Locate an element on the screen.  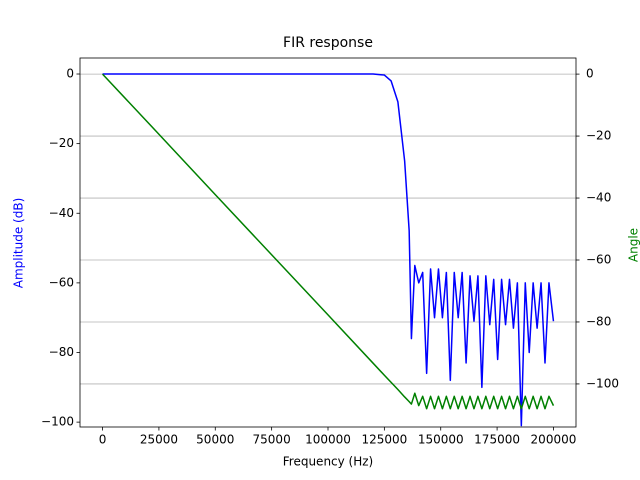
x-axis-label: Frequency (Hz) is located at coordinates (328, 462).